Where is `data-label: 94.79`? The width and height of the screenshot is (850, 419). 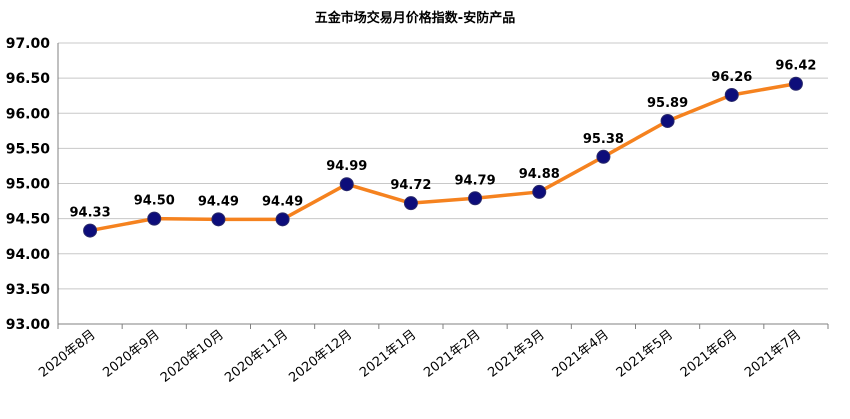
data-label: 94.79 is located at coordinates (475, 180).